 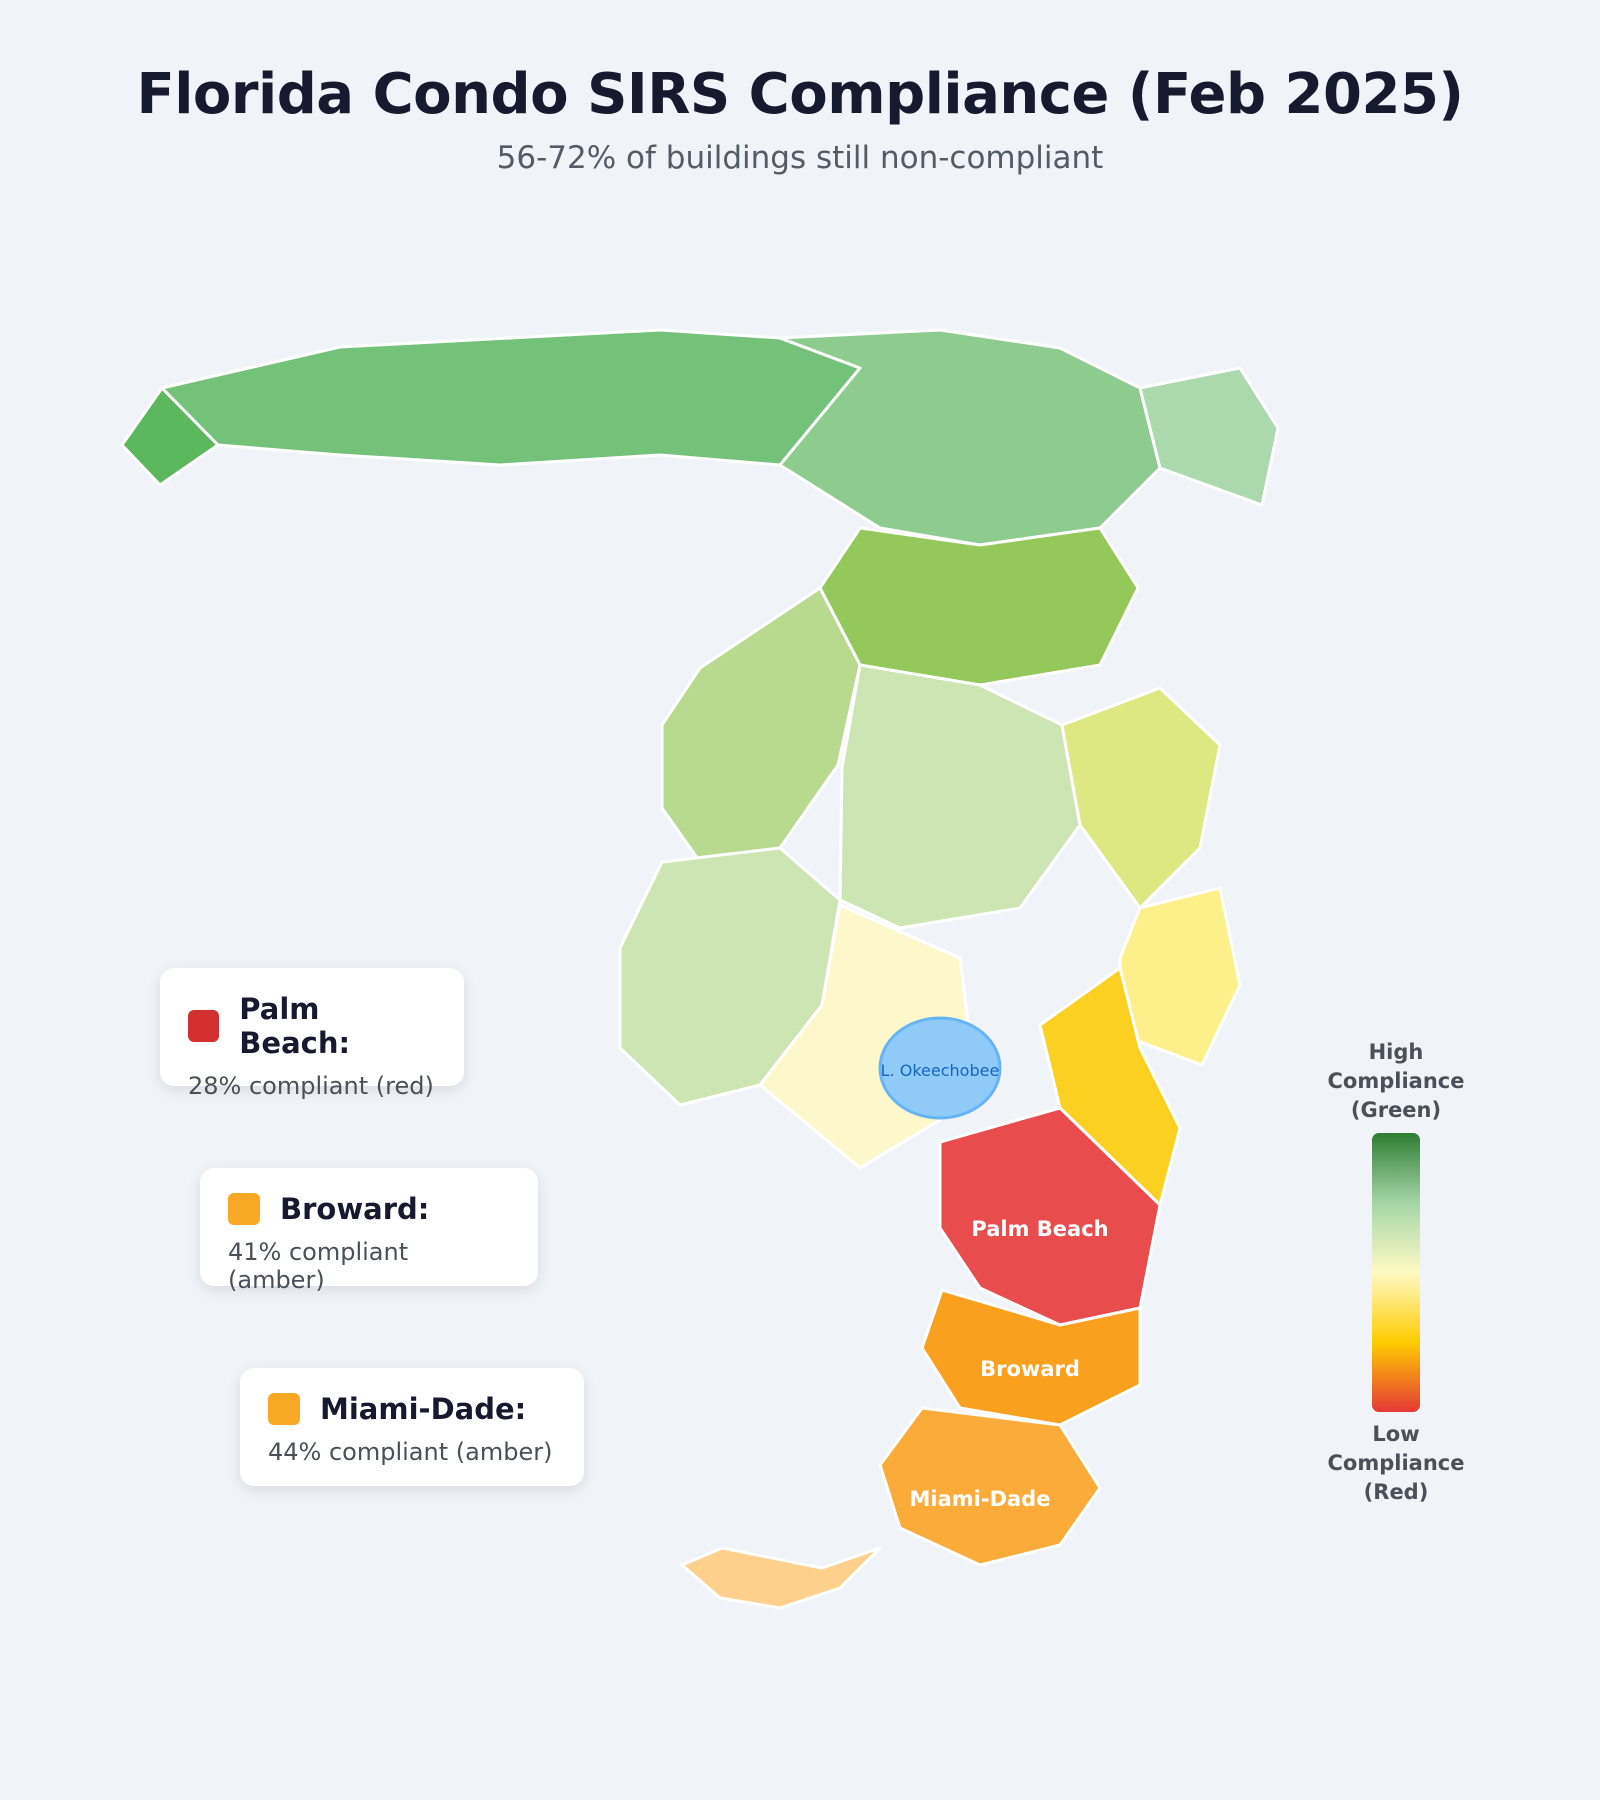 What do you see at coordinates (980, 1499) in the screenshot?
I see `region-label-miami-dade: Miami-Dade` at bounding box center [980, 1499].